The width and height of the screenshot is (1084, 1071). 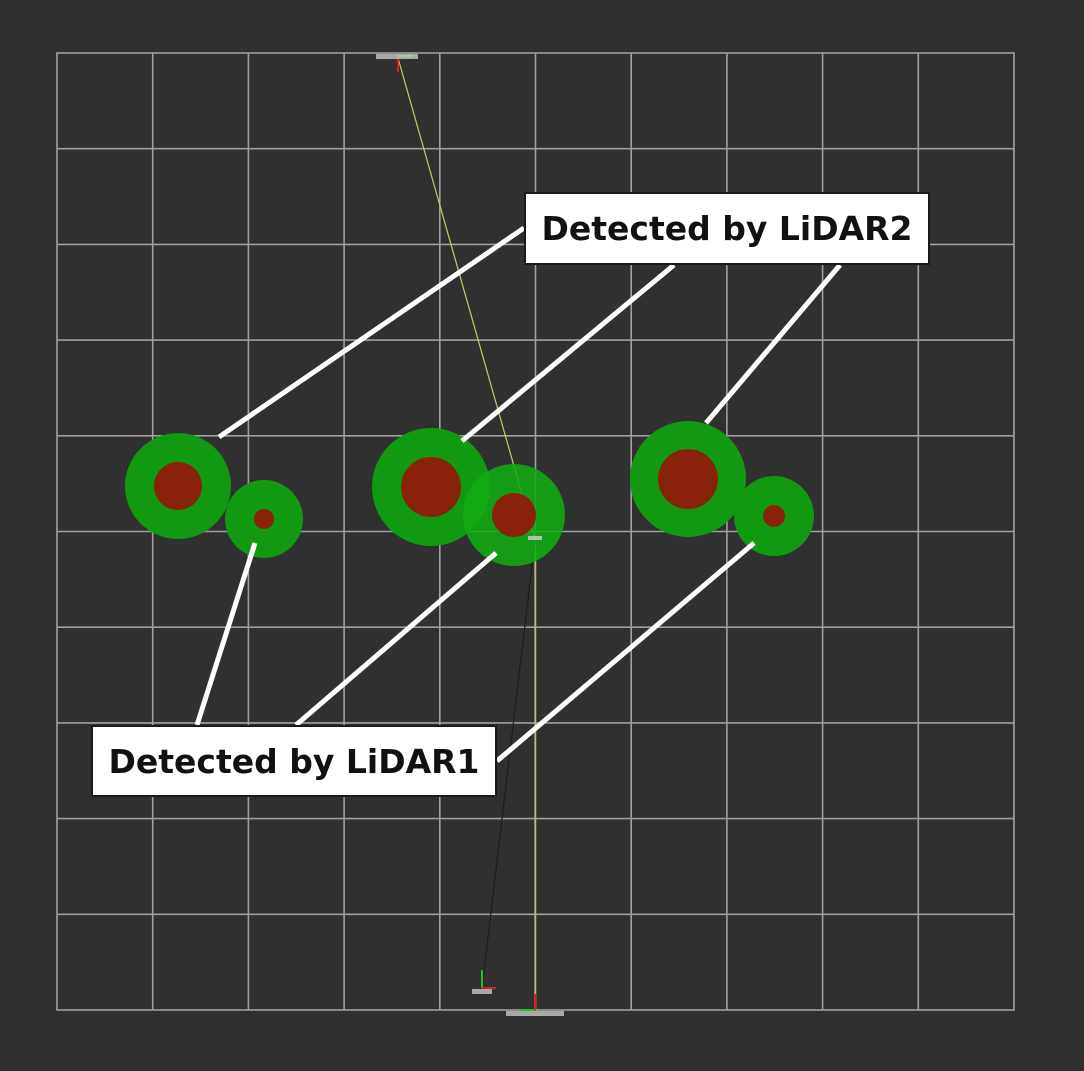 I want to click on callout-lidar1-label: Detected by LiDAR1, so click(x=294, y=761).